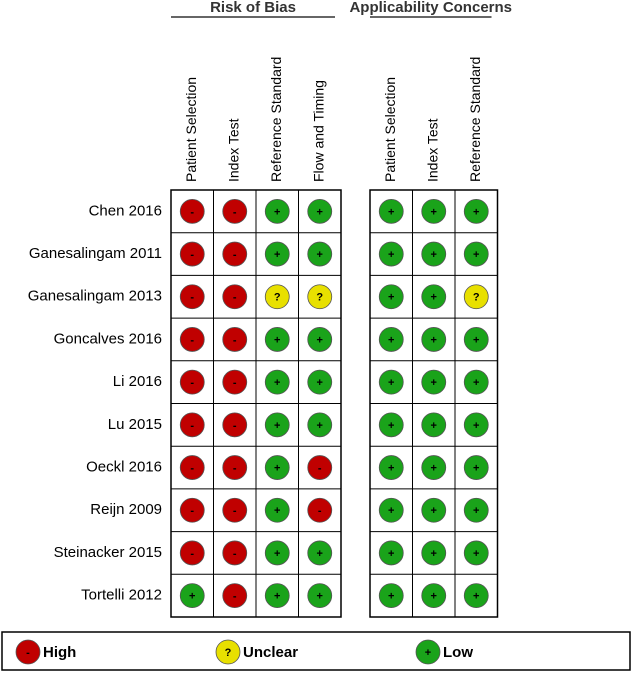 The width and height of the screenshot is (633, 673). I want to click on rating-symbol: ?, so click(476, 298).